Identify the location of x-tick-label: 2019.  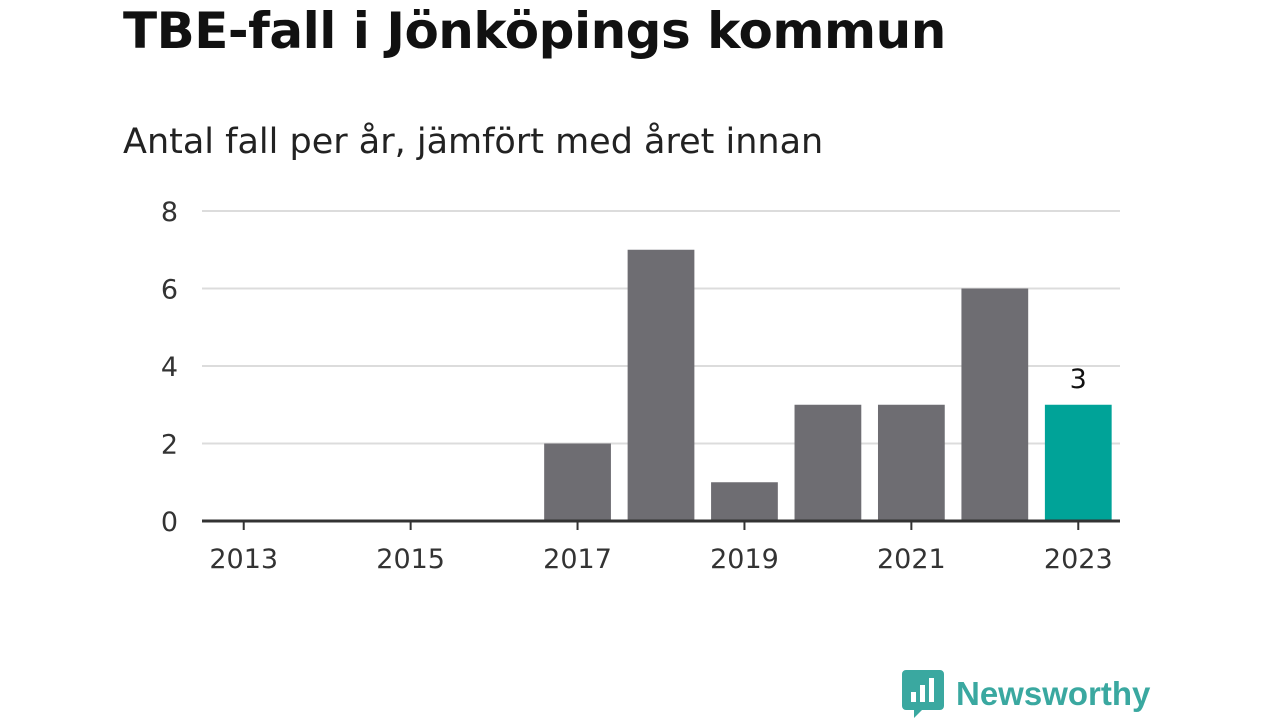
(744, 559).